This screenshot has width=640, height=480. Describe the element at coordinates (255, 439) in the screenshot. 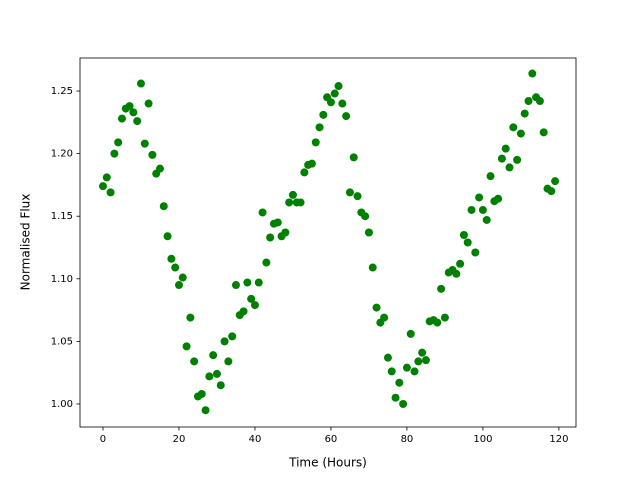

I see `x-tick-label: 40` at that location.